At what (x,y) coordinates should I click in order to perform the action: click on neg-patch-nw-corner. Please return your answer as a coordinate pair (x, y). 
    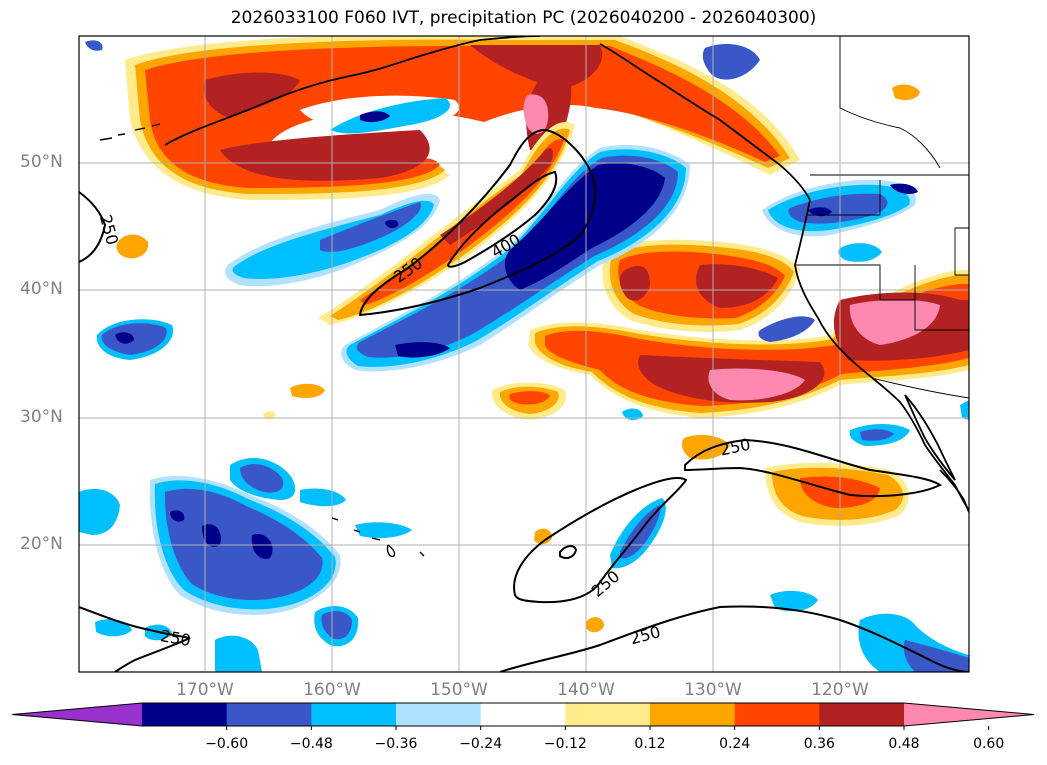
    Looking at the image, I should click on (94, 45).